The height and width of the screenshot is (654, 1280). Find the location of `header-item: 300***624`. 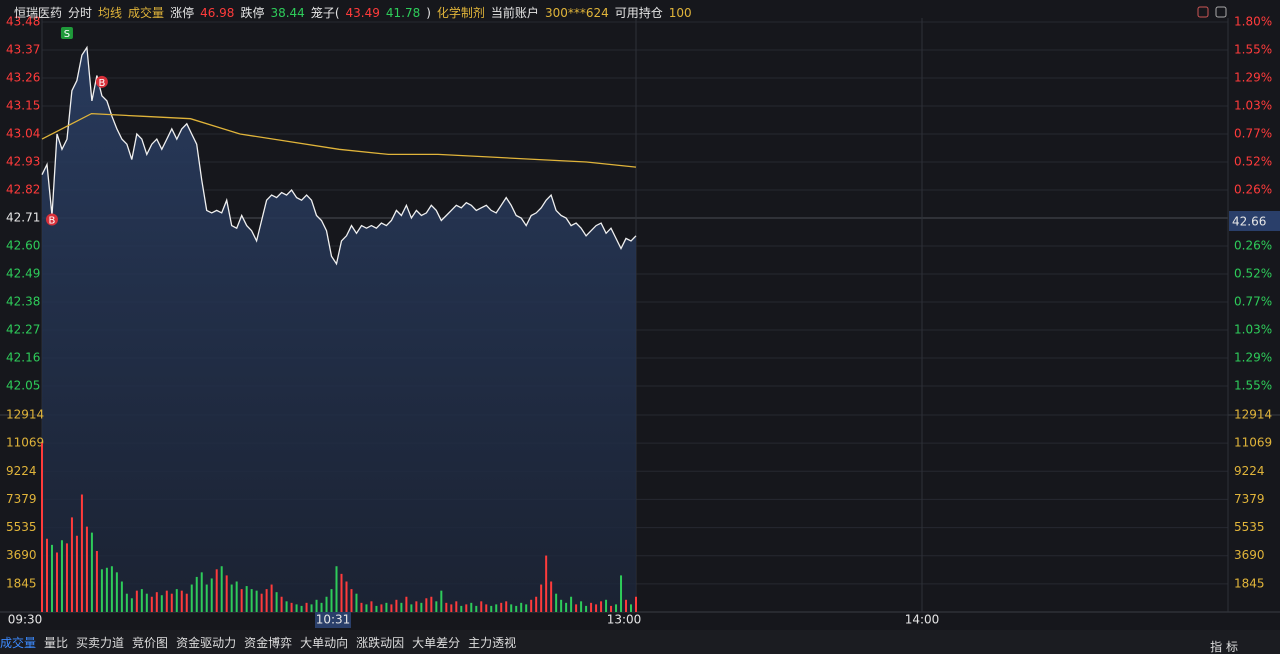

header-item: 300***624 is located at coordinates (576, 13).